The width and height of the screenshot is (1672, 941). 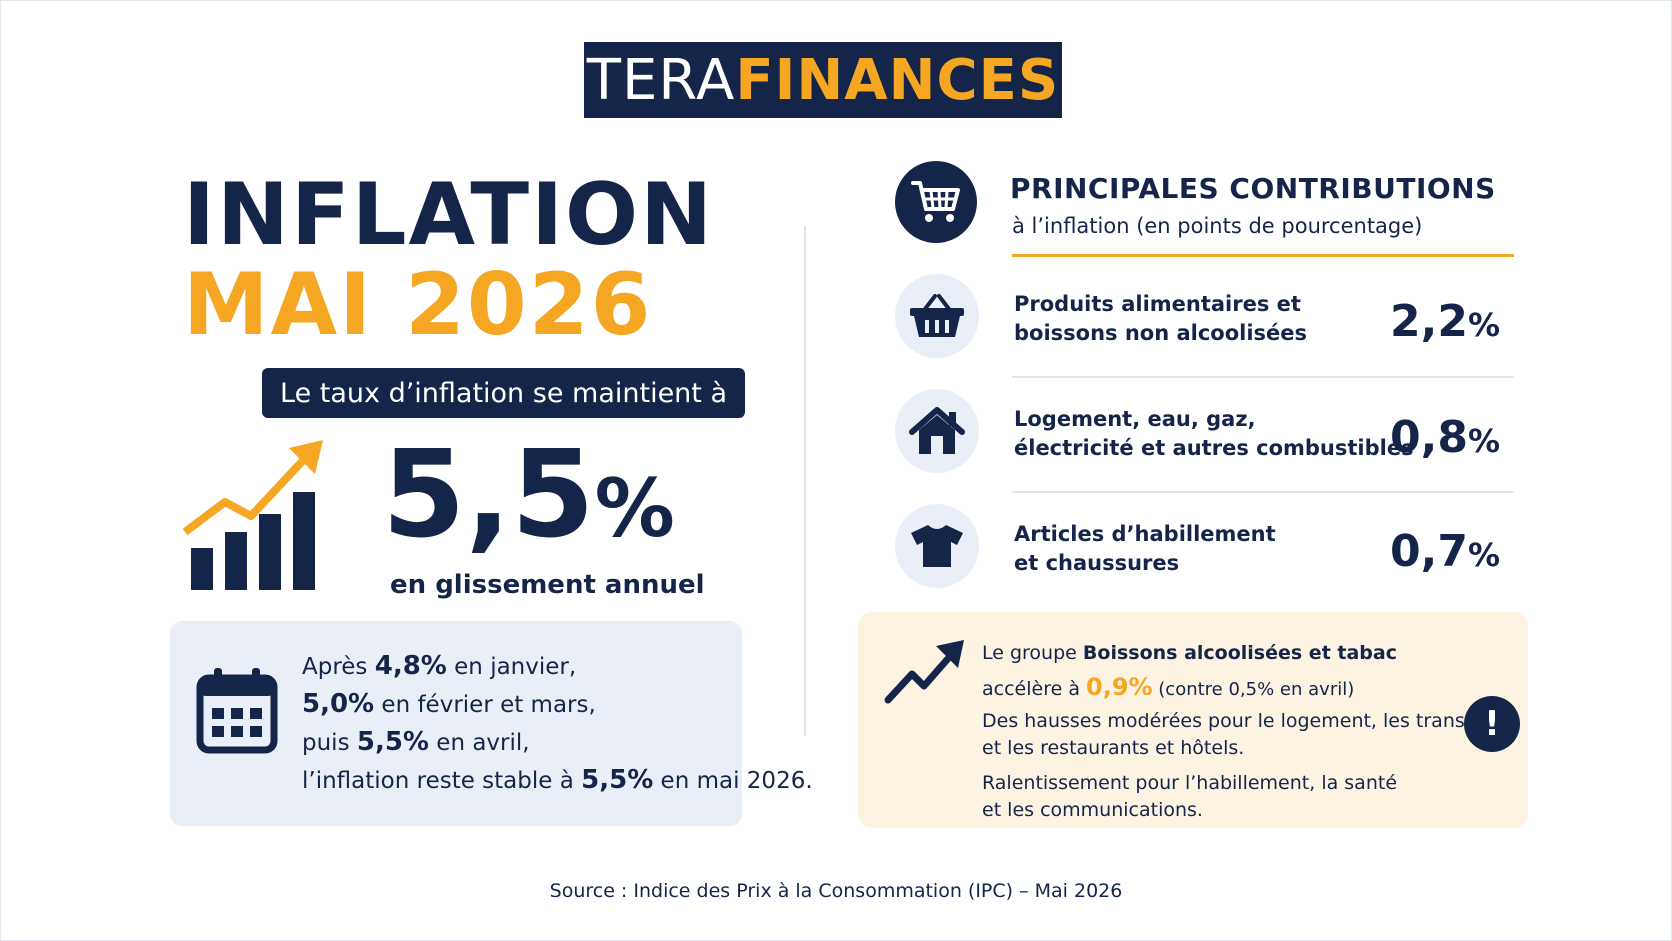 I want to click on logo-part-2: FINANCES, so click(x=897, y=80).